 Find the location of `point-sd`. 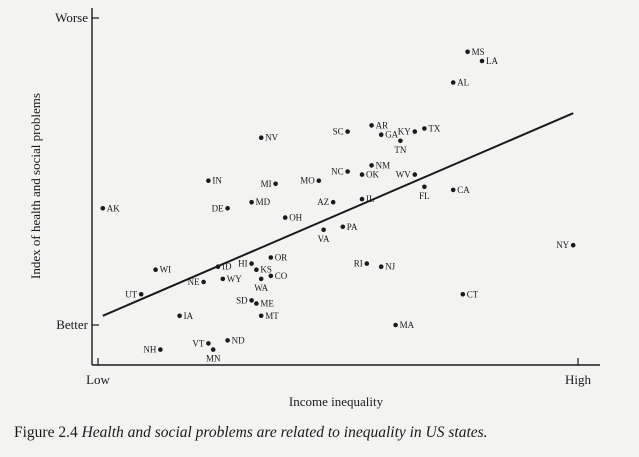

point-sd is located at coordinates (251, 300).